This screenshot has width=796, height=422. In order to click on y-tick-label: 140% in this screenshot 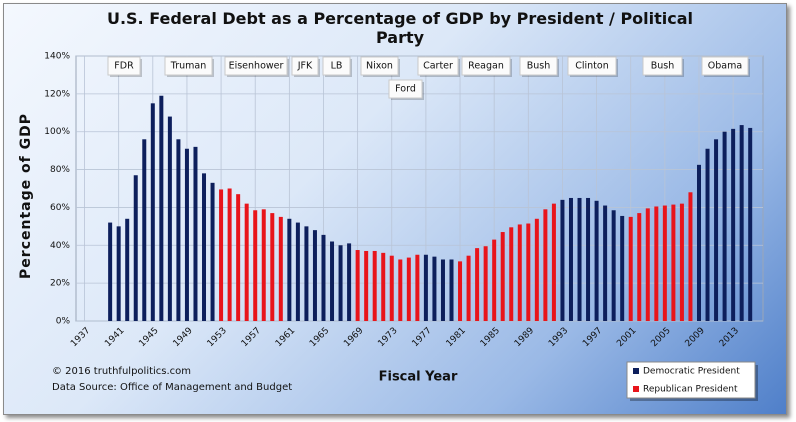, I will do `click(57, 57)`.